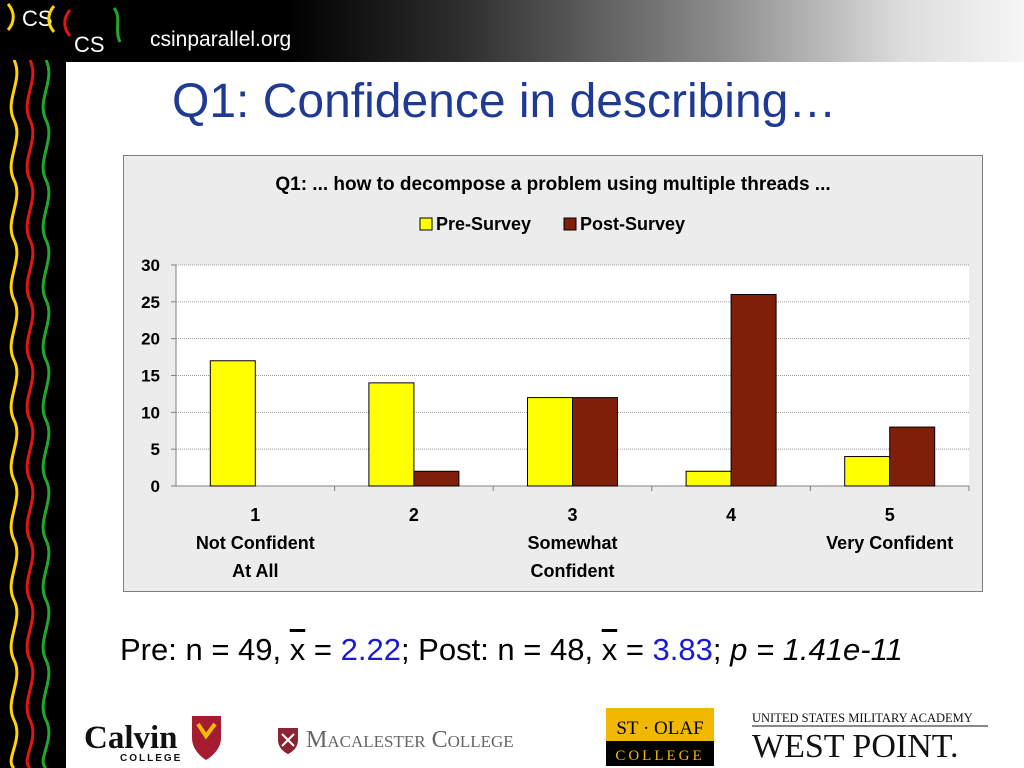 The width and height of the screenshot is (1024, 768). Describe the element at coordinates (414, 515) in the screenshot. I see `x-category-label: 2` at that location.